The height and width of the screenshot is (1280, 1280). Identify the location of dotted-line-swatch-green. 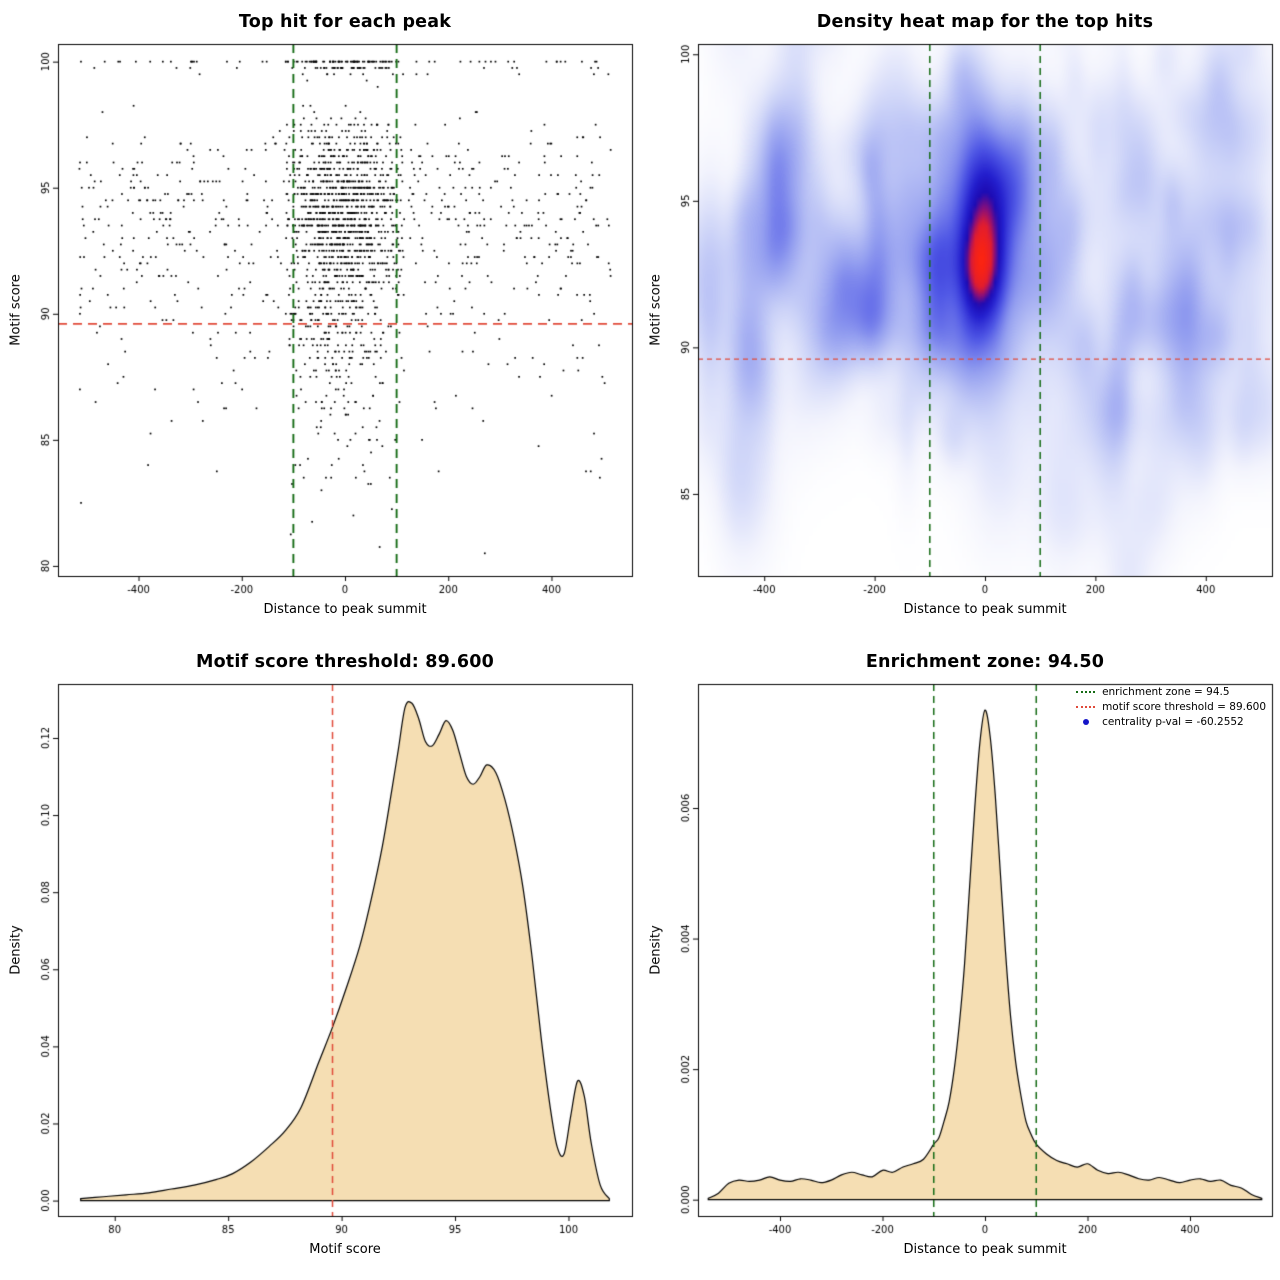
(1086, 692).